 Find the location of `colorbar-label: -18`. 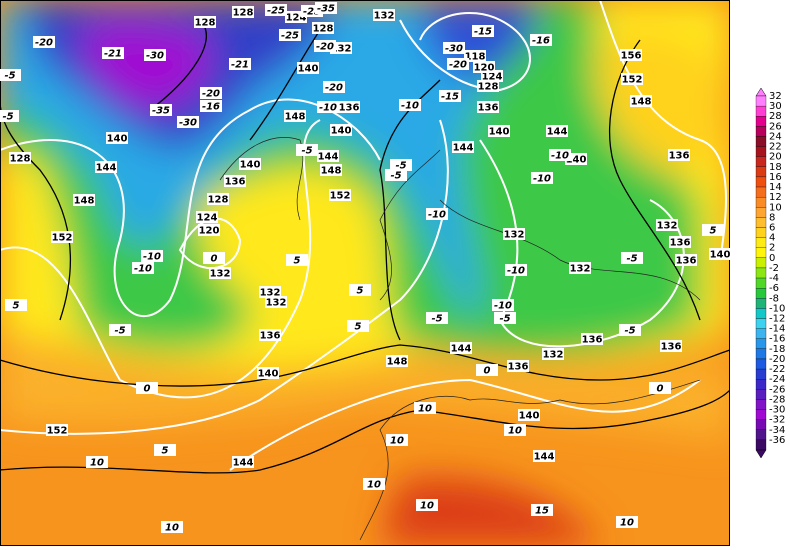

colorbar-label: -18 is located at coordinates (777, 349).